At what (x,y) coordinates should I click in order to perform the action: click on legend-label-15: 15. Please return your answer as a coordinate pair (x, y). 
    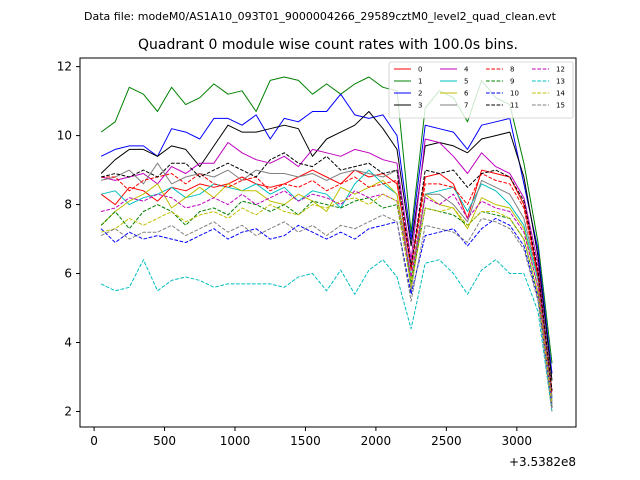
    Looking at the image, I should click on (560, 106).